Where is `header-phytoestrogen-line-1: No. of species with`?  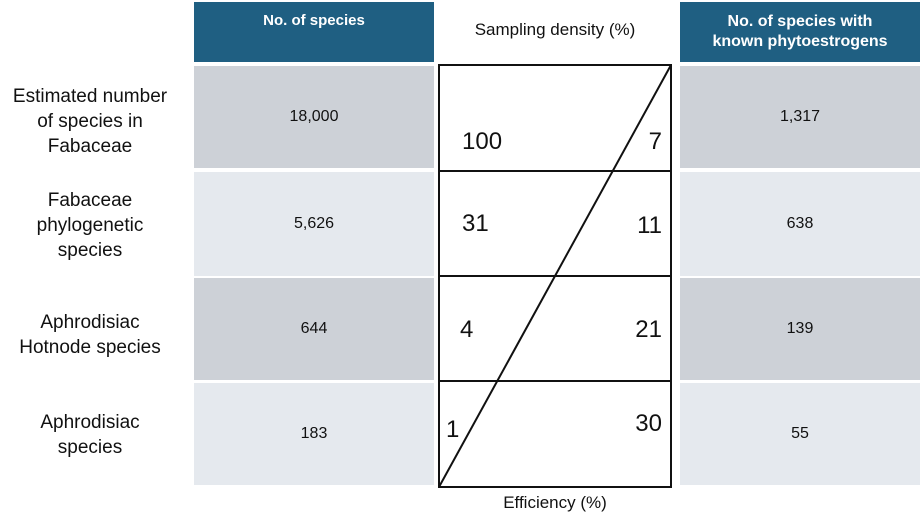
header-phytoestrogen-line-1: No. of species with is located at coordinates (800, 21).